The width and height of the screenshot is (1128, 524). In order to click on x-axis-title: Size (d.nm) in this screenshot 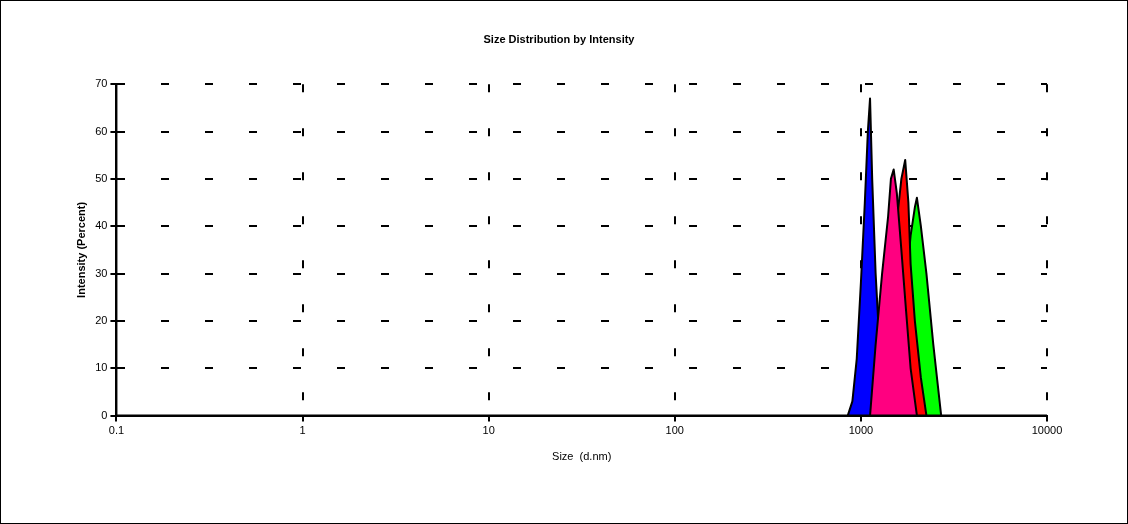, I will do `click(582, 456)`.